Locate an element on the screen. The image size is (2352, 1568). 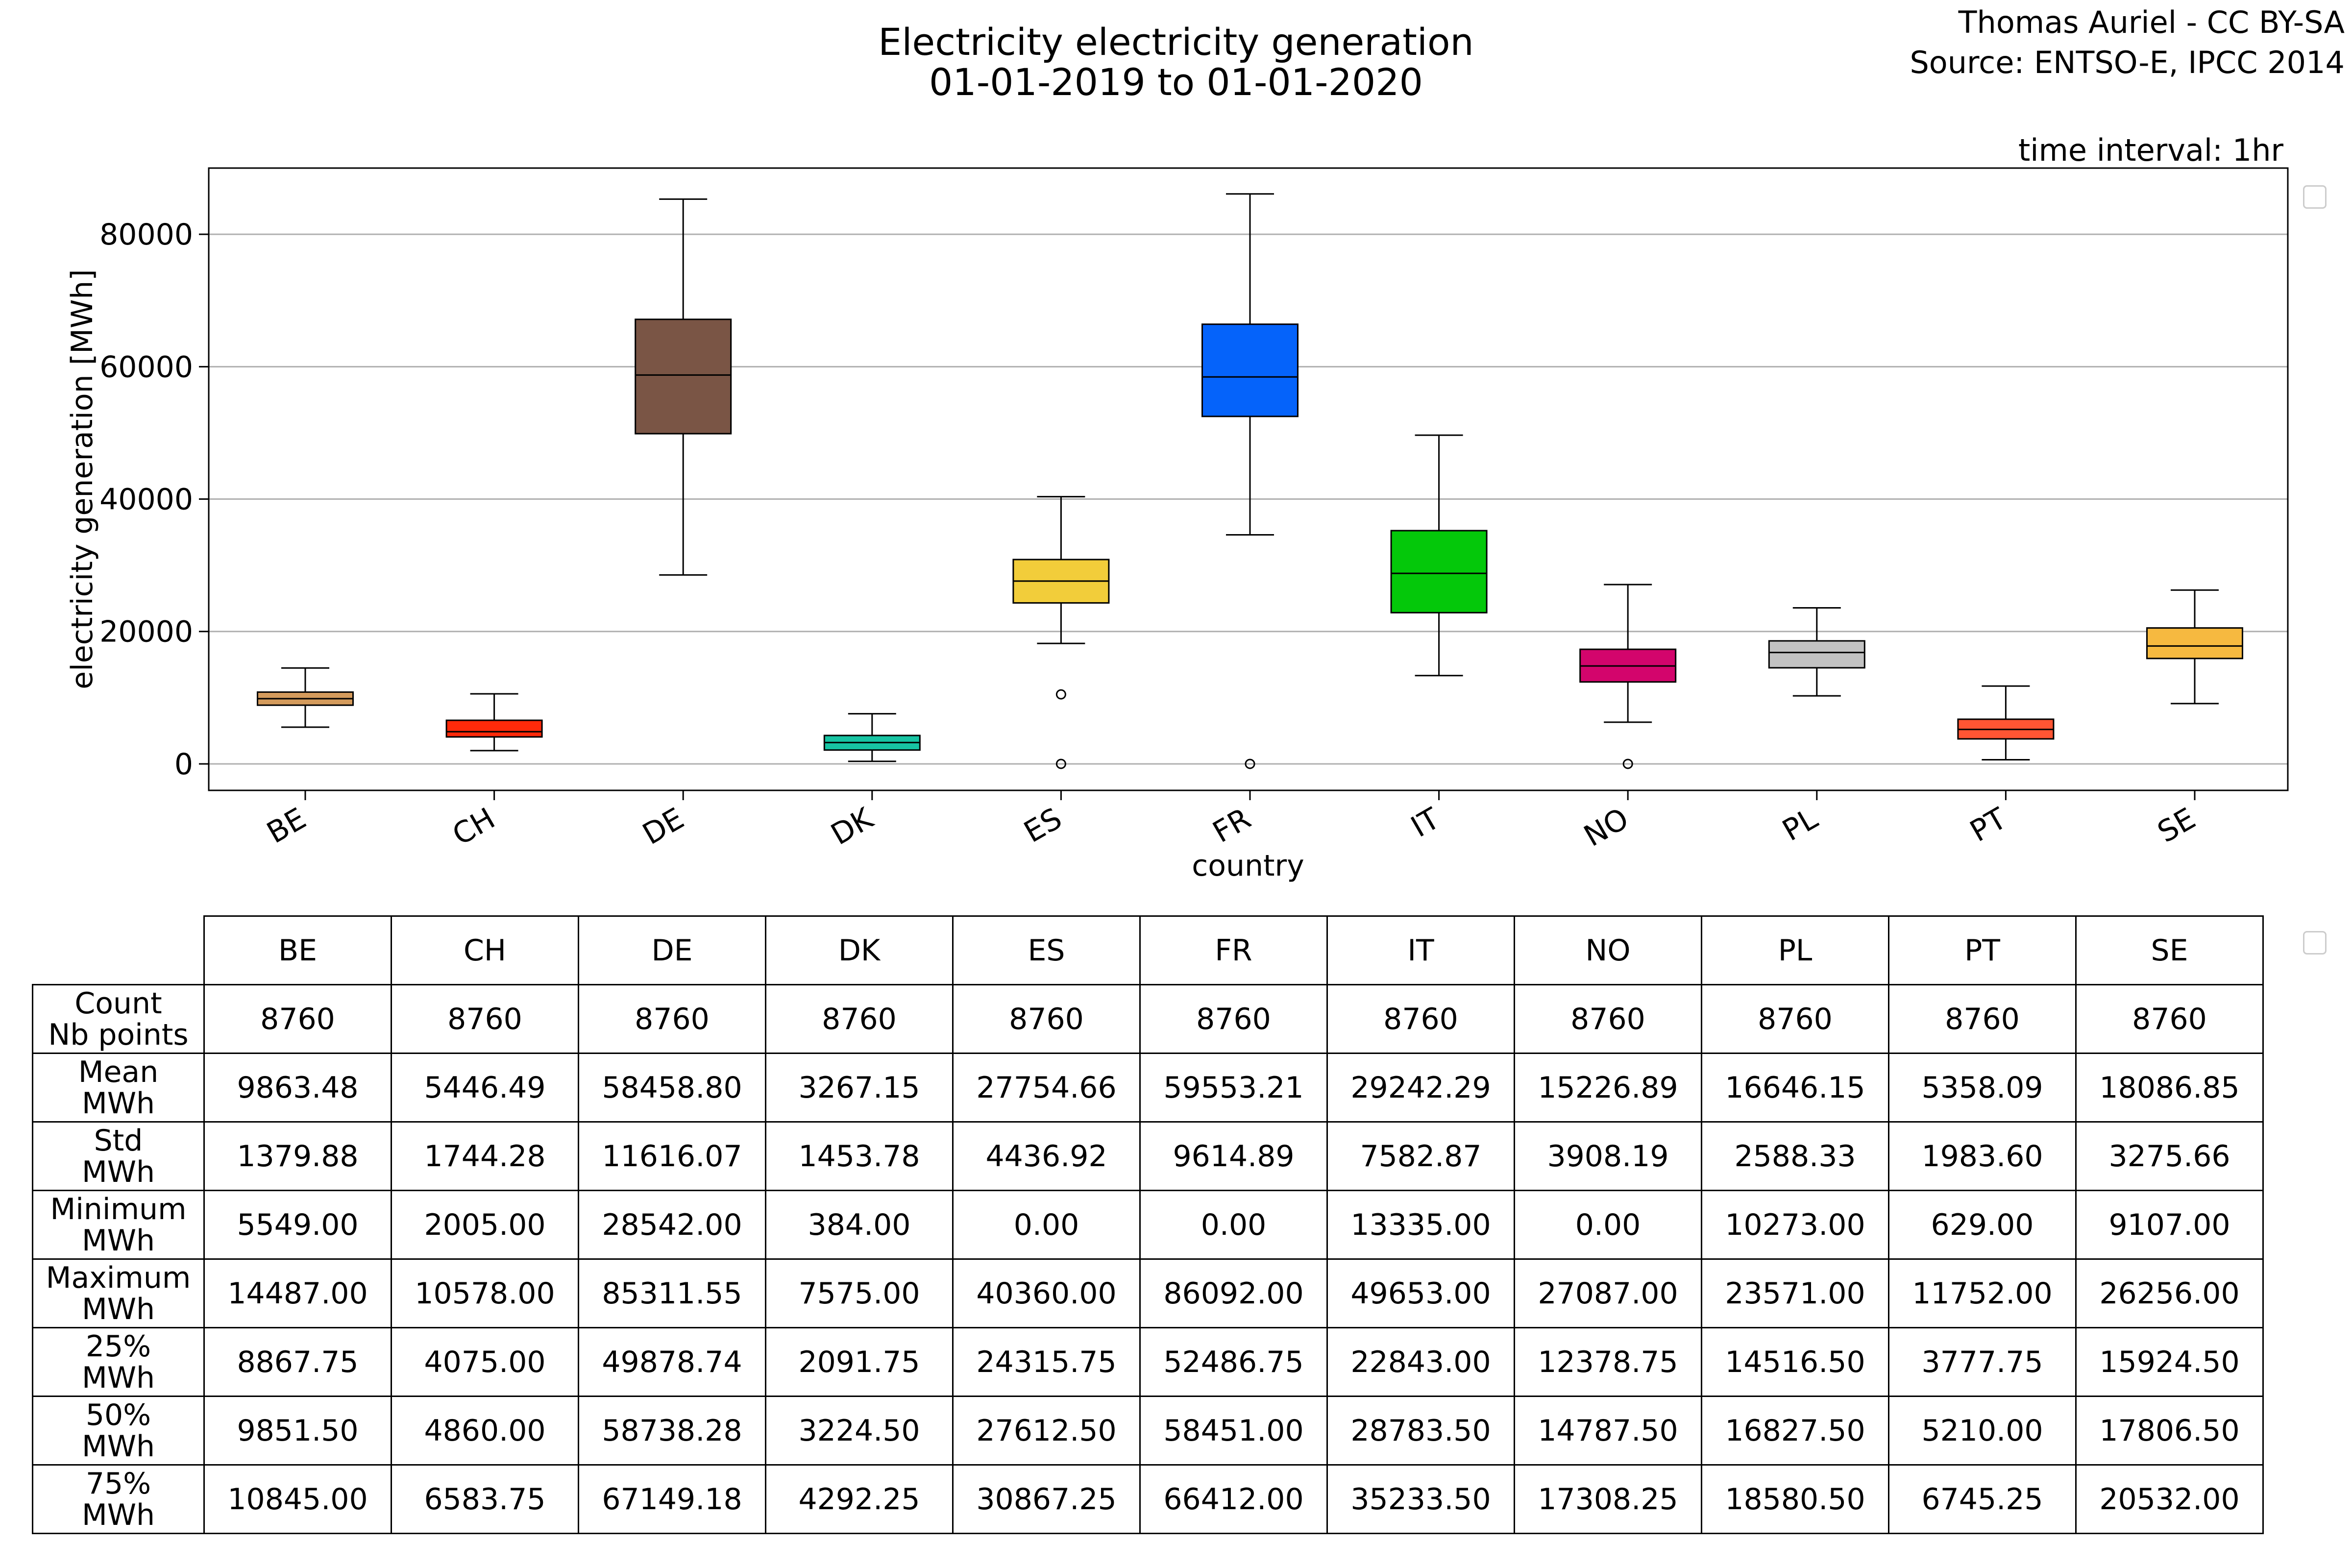
table-legend is located at coordinates (2315, 943).